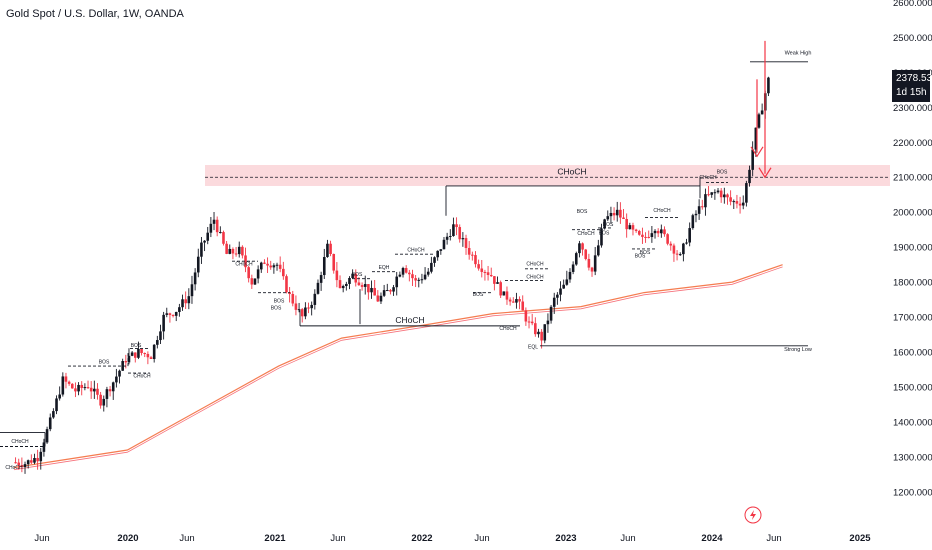 This screenshot has width=932, height=550. Describe the element at coordinates (421, 538) in the screenshot. I see `x-tick-label: 2022` at that location.